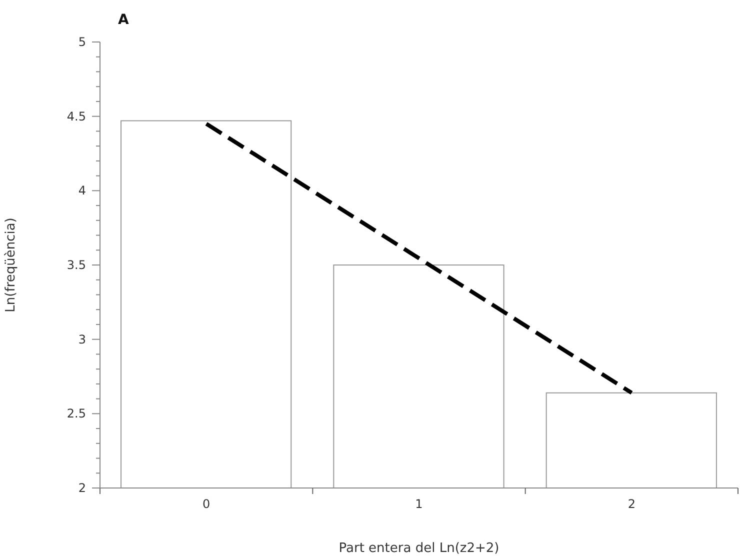 The height and width of the screenshot is (560, 740). What do you see at coordinates (82, 339) in the screenshot?
I see `y-tick-label: 3` at bounding box center [82, 339].